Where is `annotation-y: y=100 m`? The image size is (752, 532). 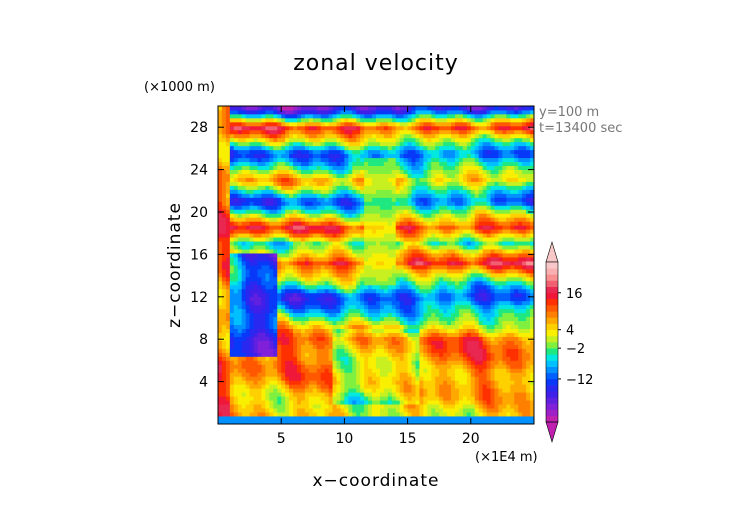
annotation-y: y=100 m is located at coordinates (569, 112).